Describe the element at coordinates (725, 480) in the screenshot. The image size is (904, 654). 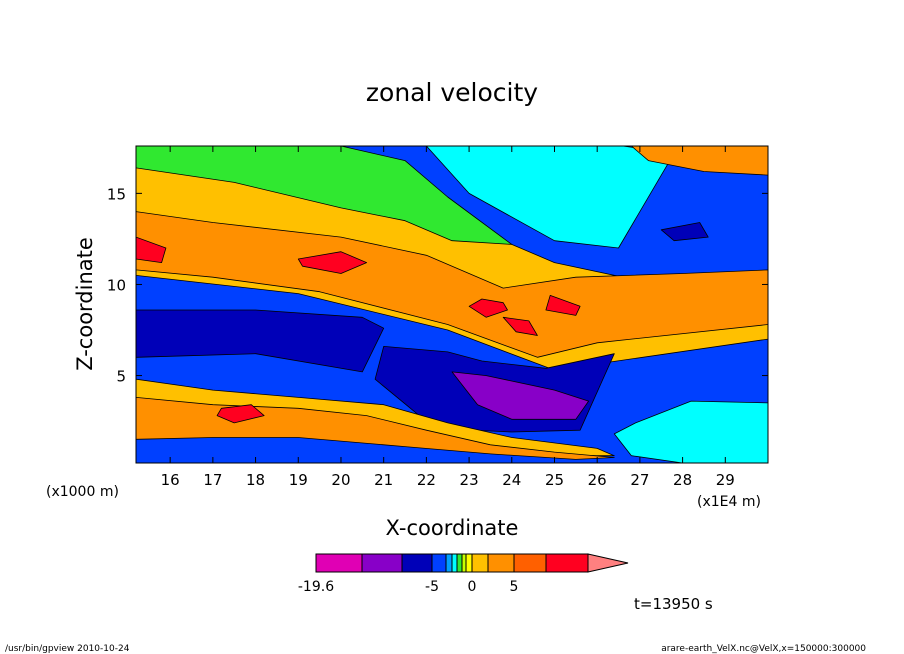
I see `x-tick-label: 29` at that location.